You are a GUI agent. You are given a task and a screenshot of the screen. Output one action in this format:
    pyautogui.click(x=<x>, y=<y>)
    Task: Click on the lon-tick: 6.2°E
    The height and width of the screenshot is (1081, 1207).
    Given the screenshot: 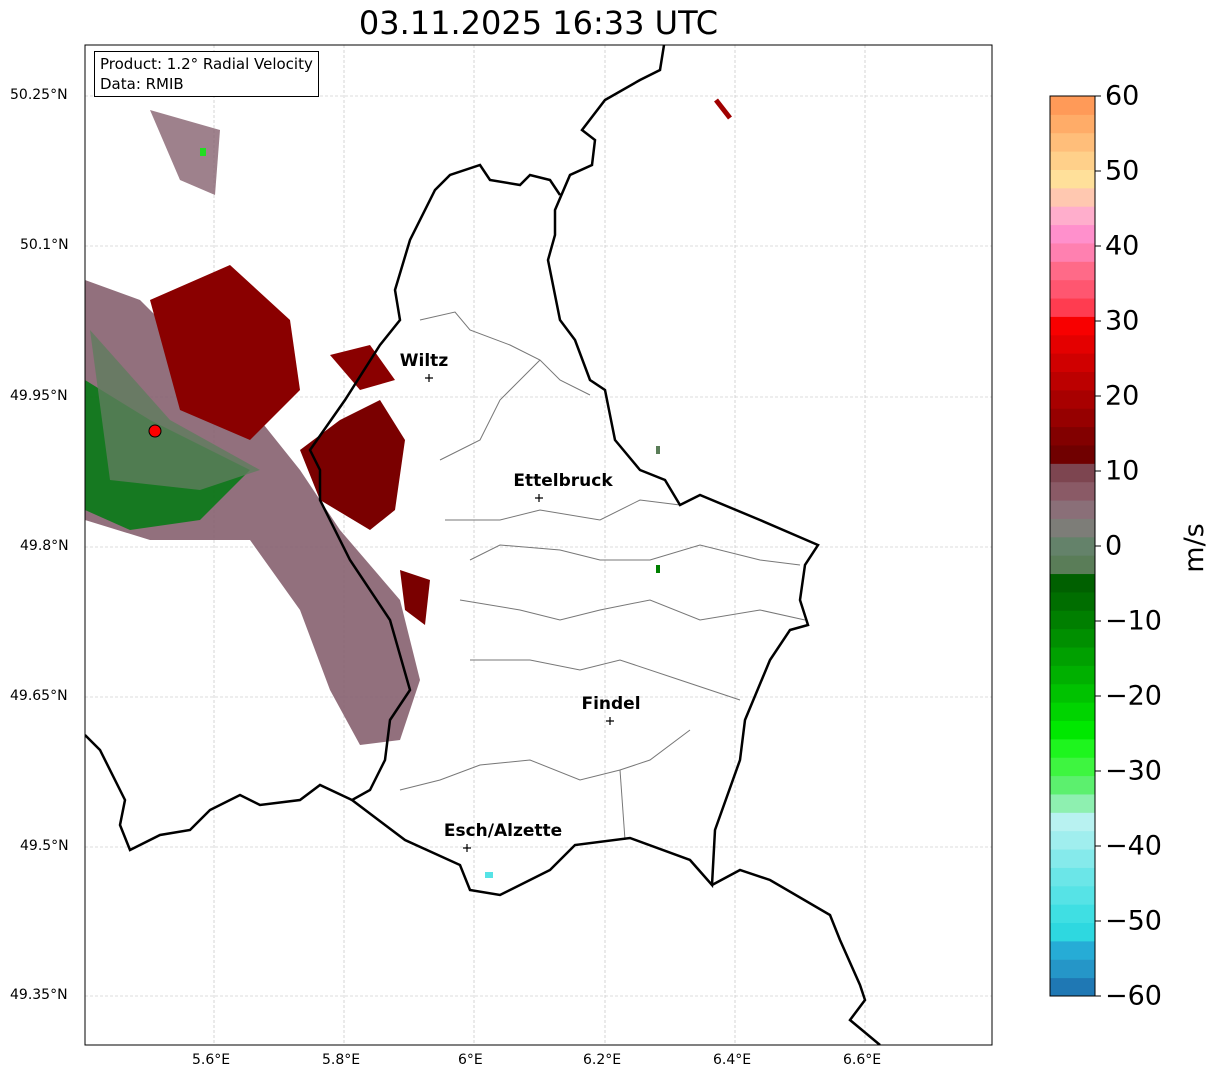 What is the action you would take?
    pyautogui.click(x=602, y=1060)
    